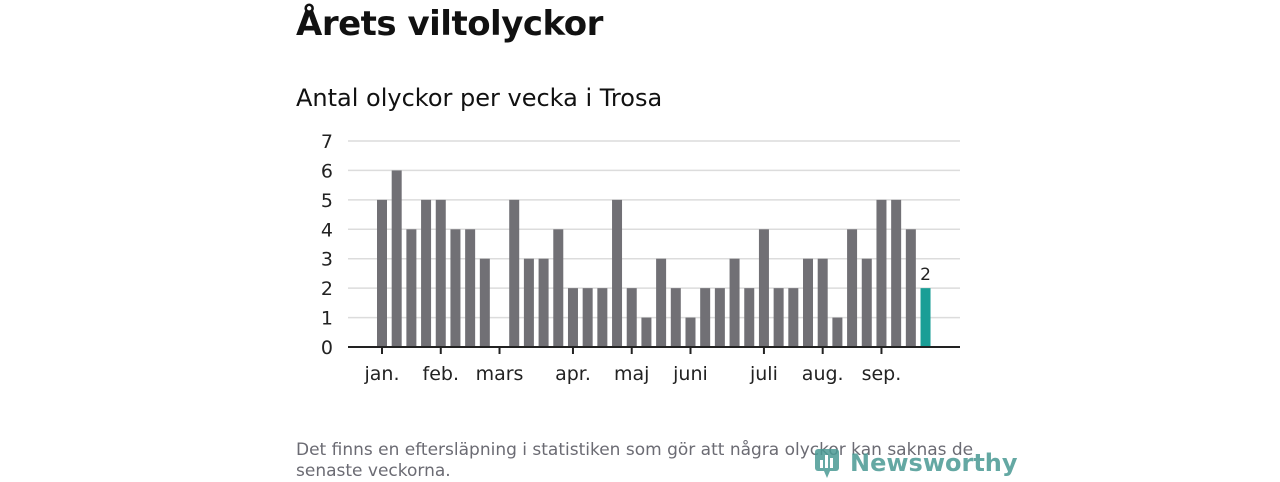 This screenshot has height=482, width=1280. I want to click on page-title: Årets viltolyckor, so click(449, 24).